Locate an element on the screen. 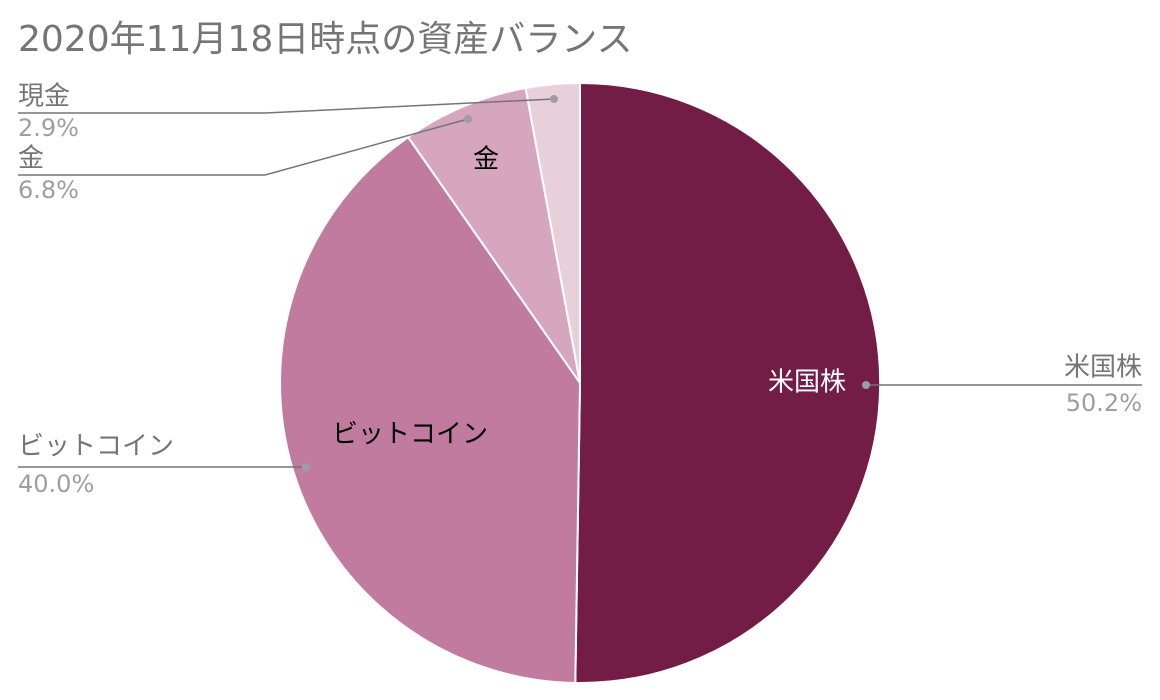 This screenshot has width=1160, height=700. outer-label-bitcoin: ビットコイン is located at coordinates (96, 447).